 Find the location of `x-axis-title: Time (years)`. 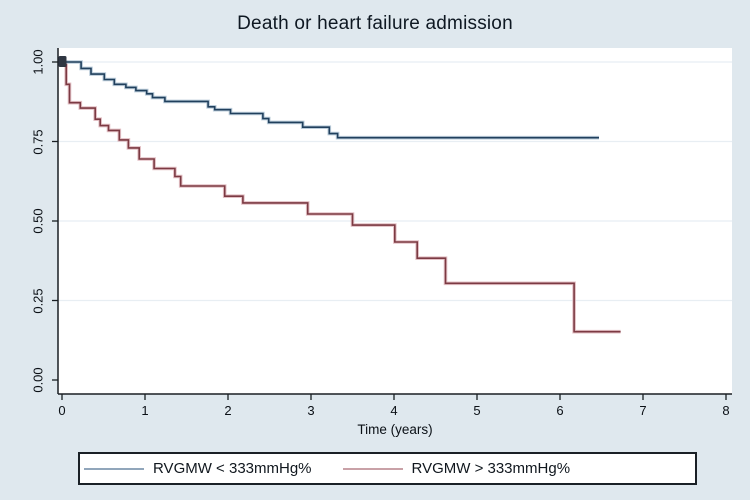

x-axis-title: Time (years) is located at coordinates (395, 429).